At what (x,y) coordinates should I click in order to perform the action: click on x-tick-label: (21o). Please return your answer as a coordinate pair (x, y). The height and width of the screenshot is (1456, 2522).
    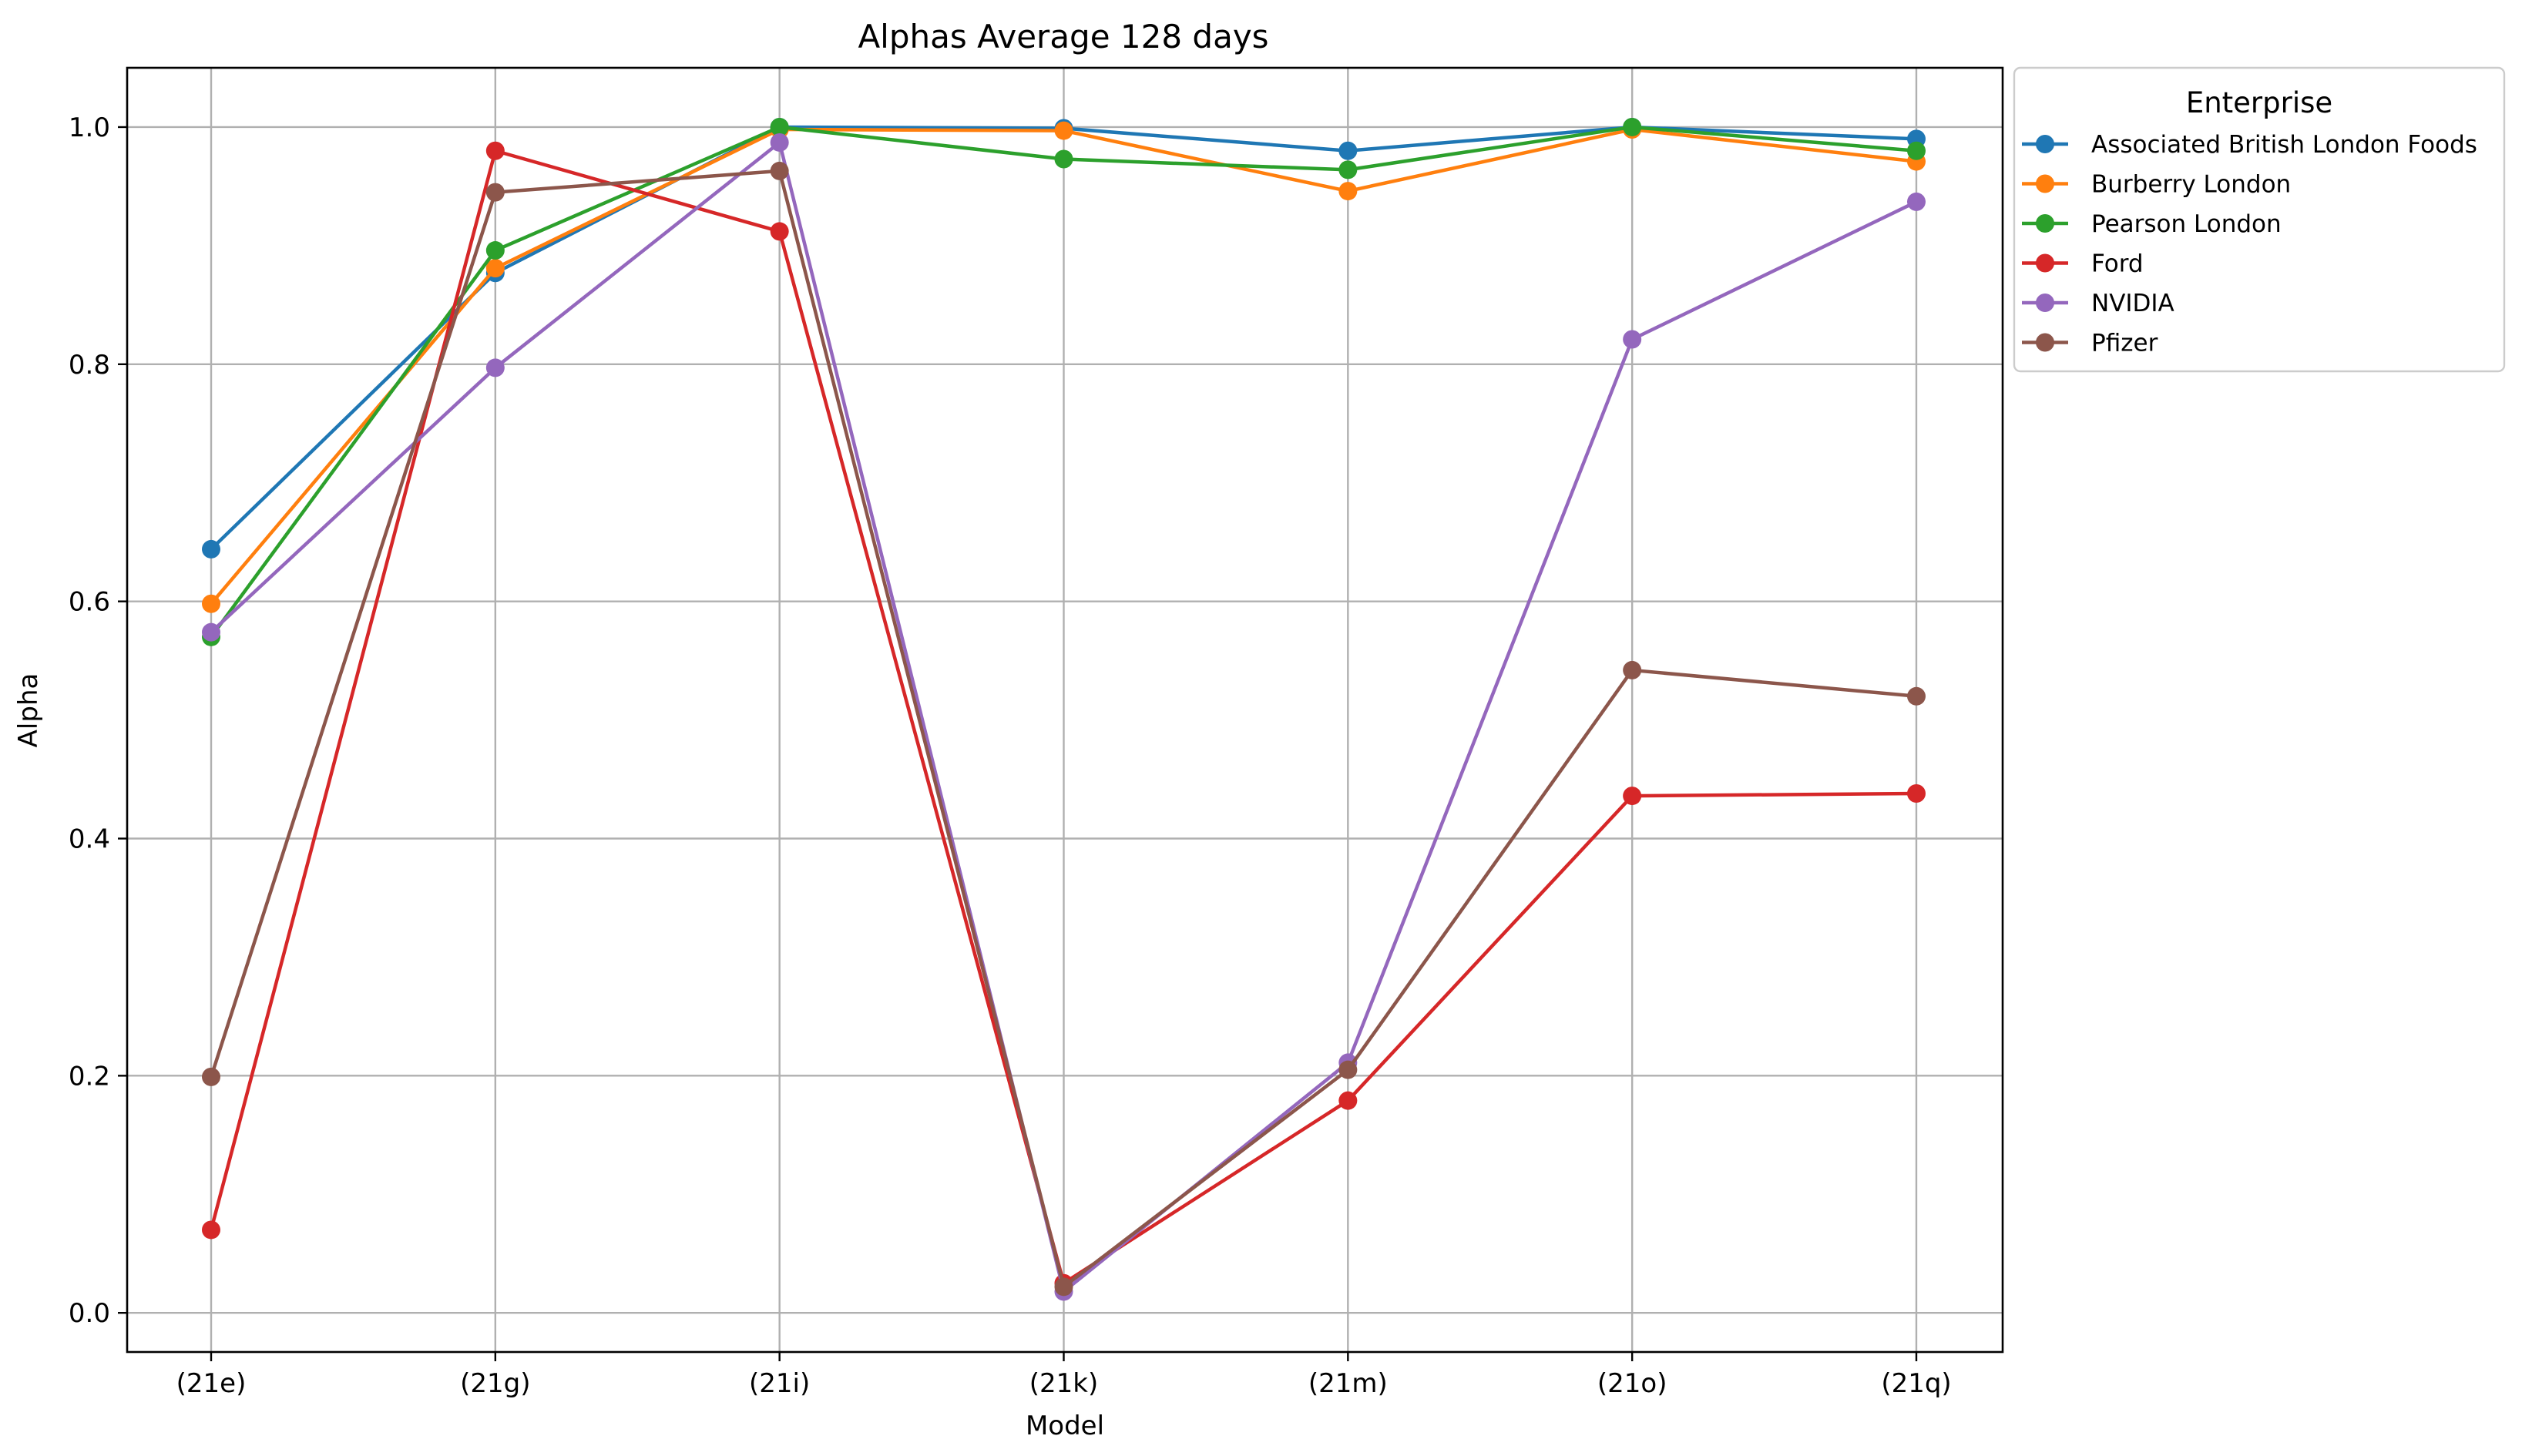
    Looking at the image, I should click on (1632, 1383).